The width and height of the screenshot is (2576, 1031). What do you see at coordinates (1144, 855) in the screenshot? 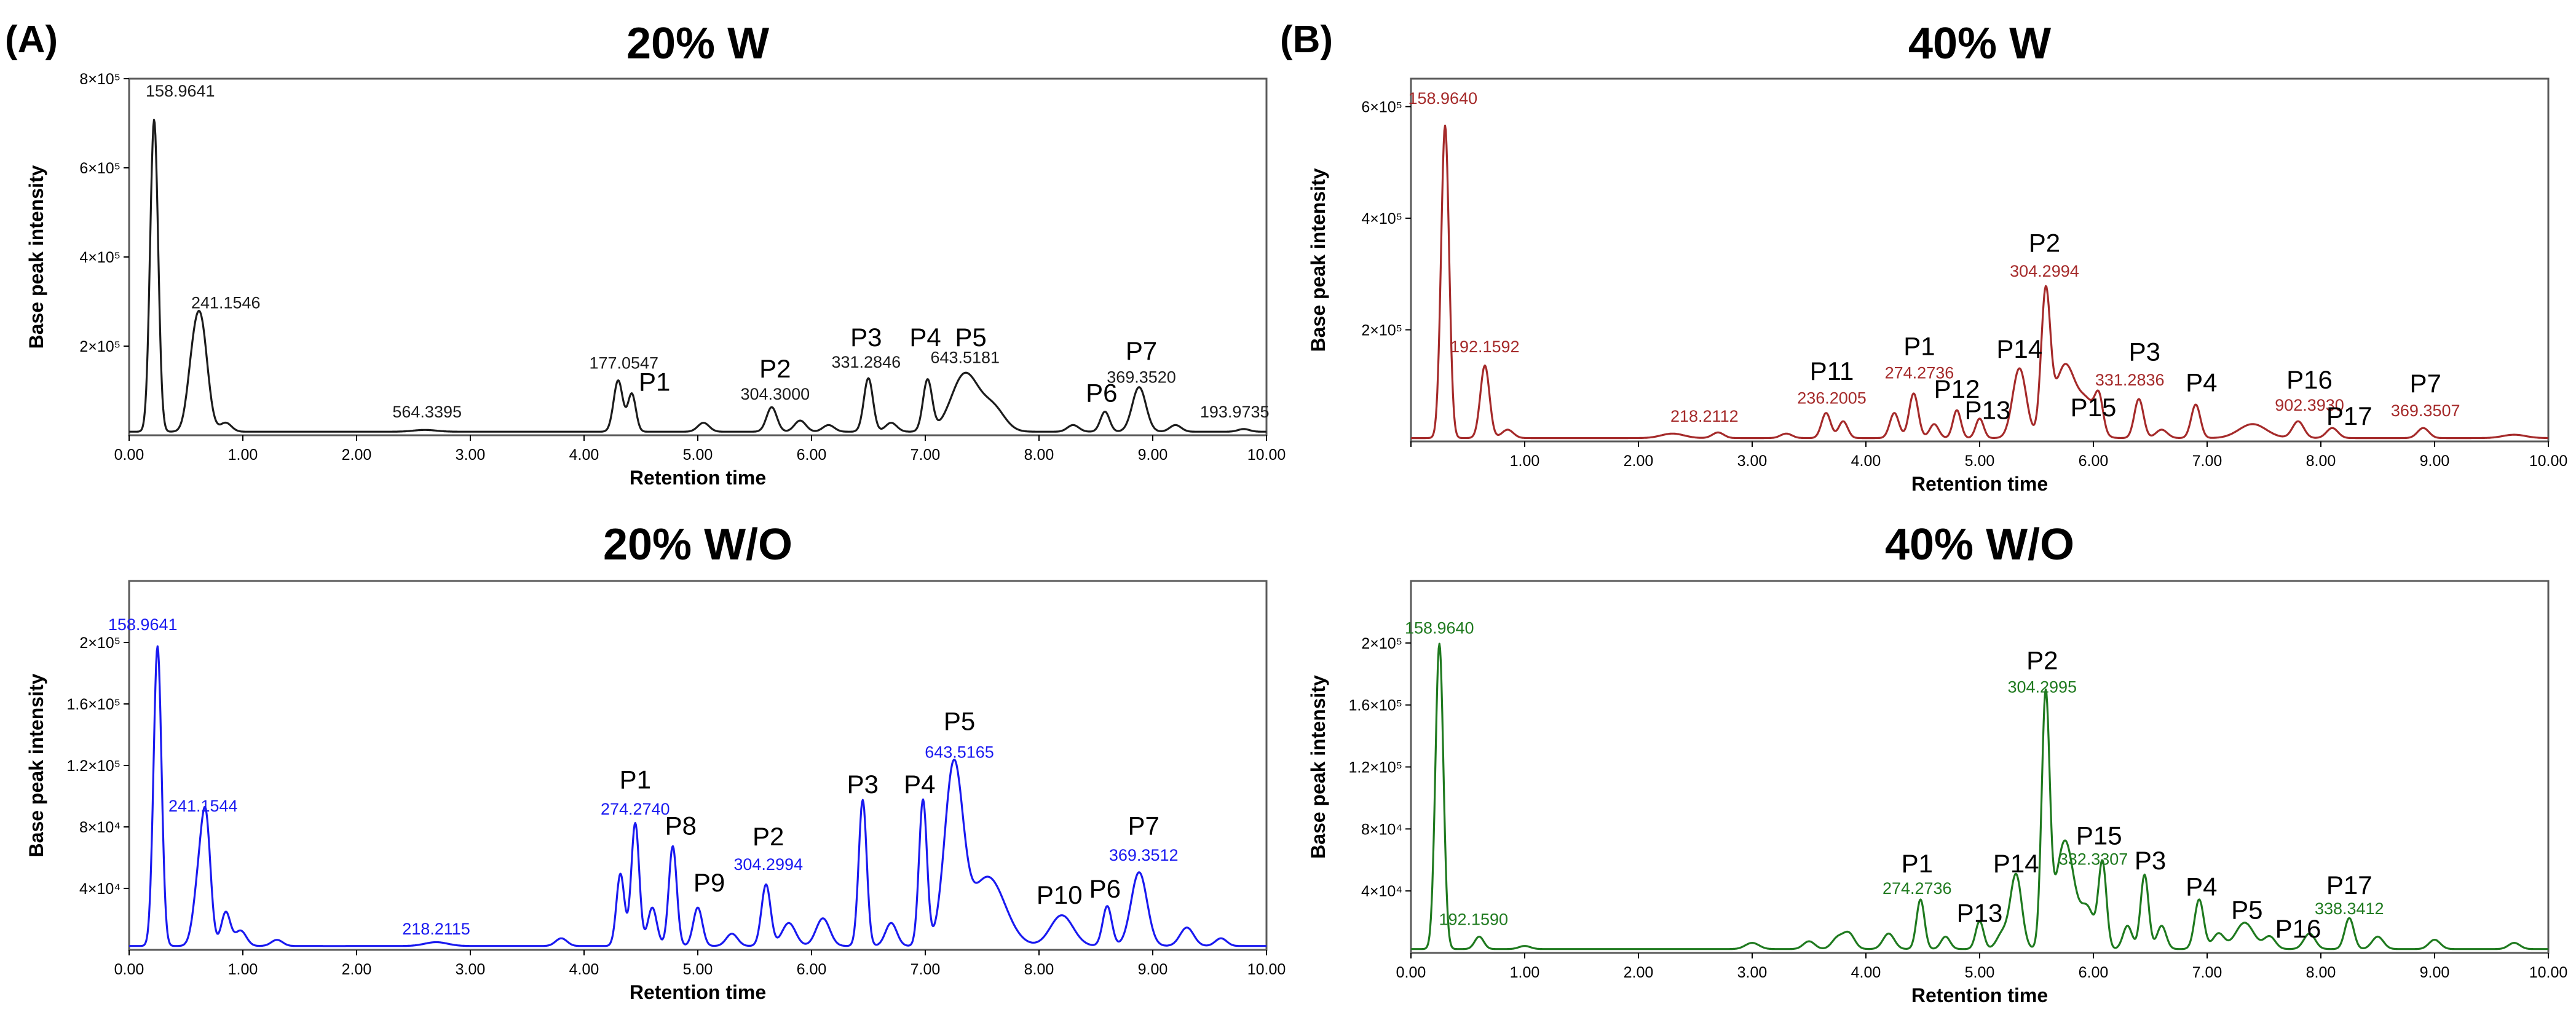
I see `peak-mass-label: 369.3512` at bounding box center [1144, 855].